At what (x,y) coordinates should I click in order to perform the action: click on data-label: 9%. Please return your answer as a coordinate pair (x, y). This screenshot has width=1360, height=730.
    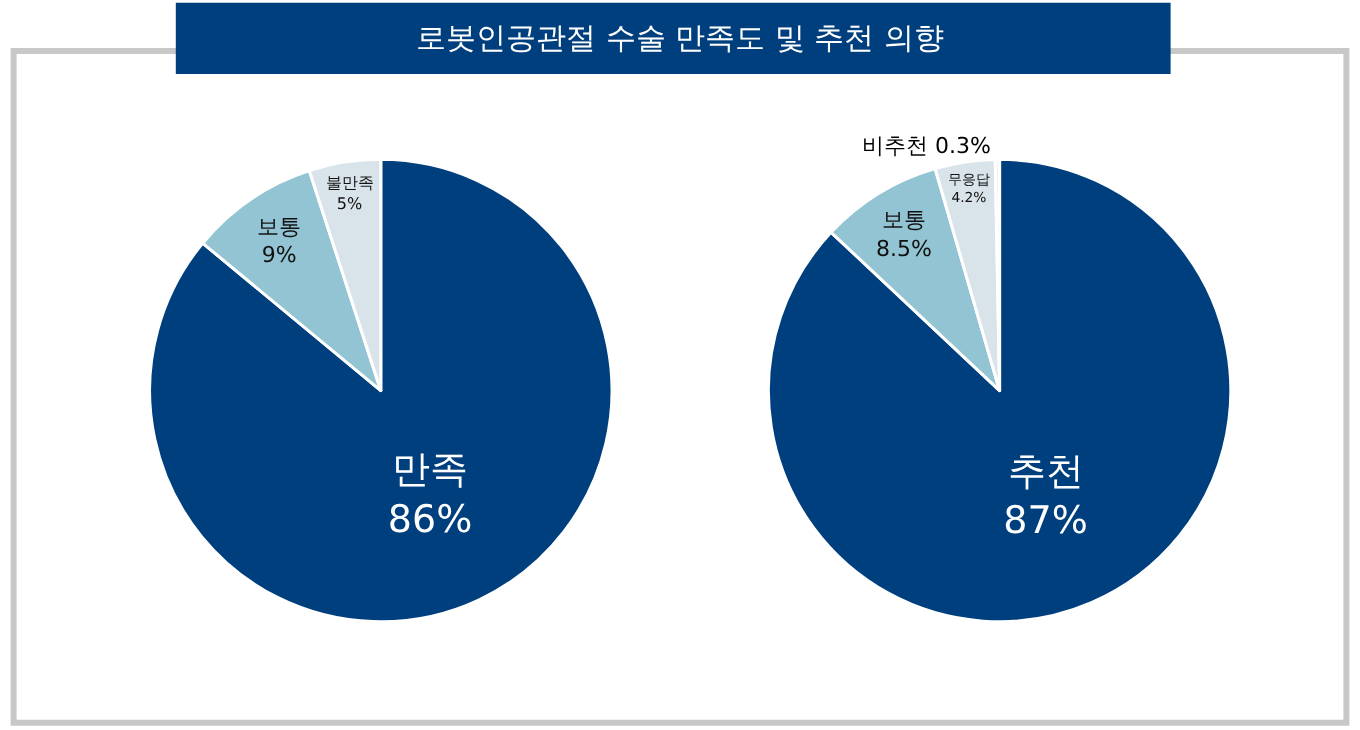
    Looking at the image, I should click on (279, 255).